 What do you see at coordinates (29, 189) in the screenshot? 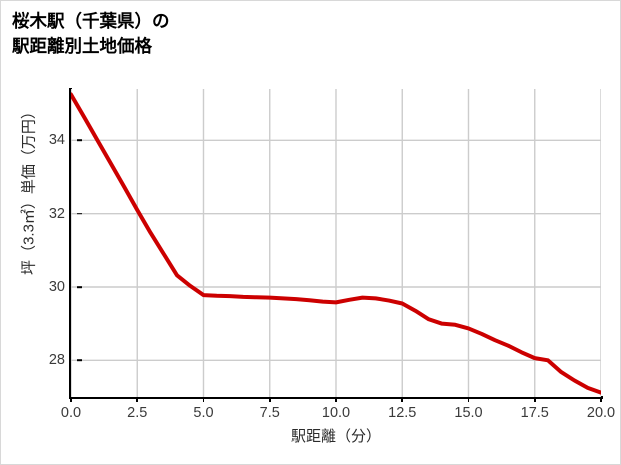
I see `y-axis-label: 坪（3.3㎡）単価（万円）` at bounding box center [29, 189].